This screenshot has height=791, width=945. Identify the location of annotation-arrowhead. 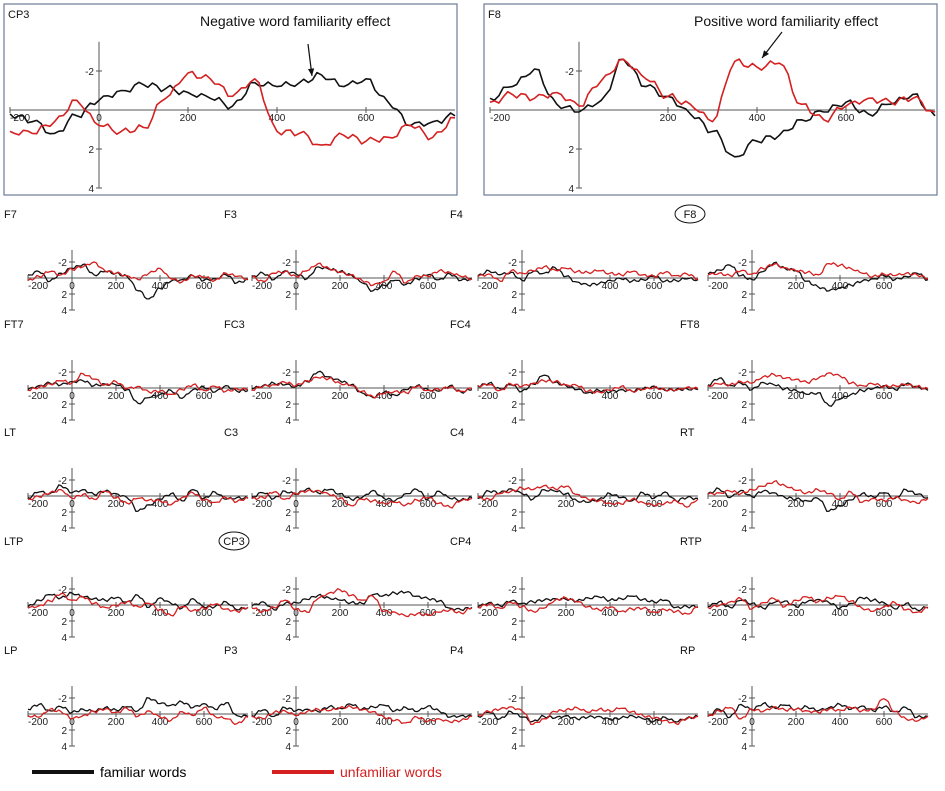
(311, 72).